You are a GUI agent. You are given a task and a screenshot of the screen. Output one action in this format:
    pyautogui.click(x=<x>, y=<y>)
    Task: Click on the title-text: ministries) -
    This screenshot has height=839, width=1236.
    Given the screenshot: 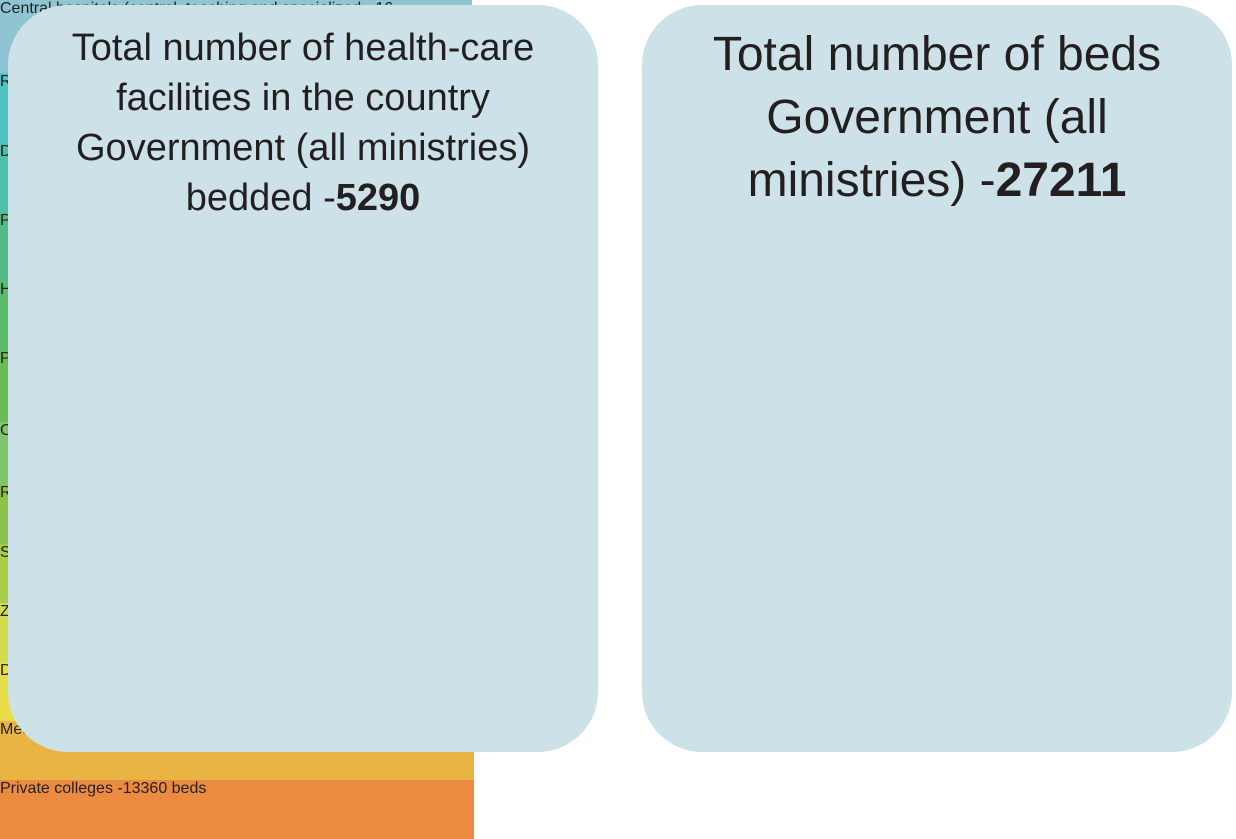 What is the action you would take?
    pyautogui.click(x=871, y=180)
    